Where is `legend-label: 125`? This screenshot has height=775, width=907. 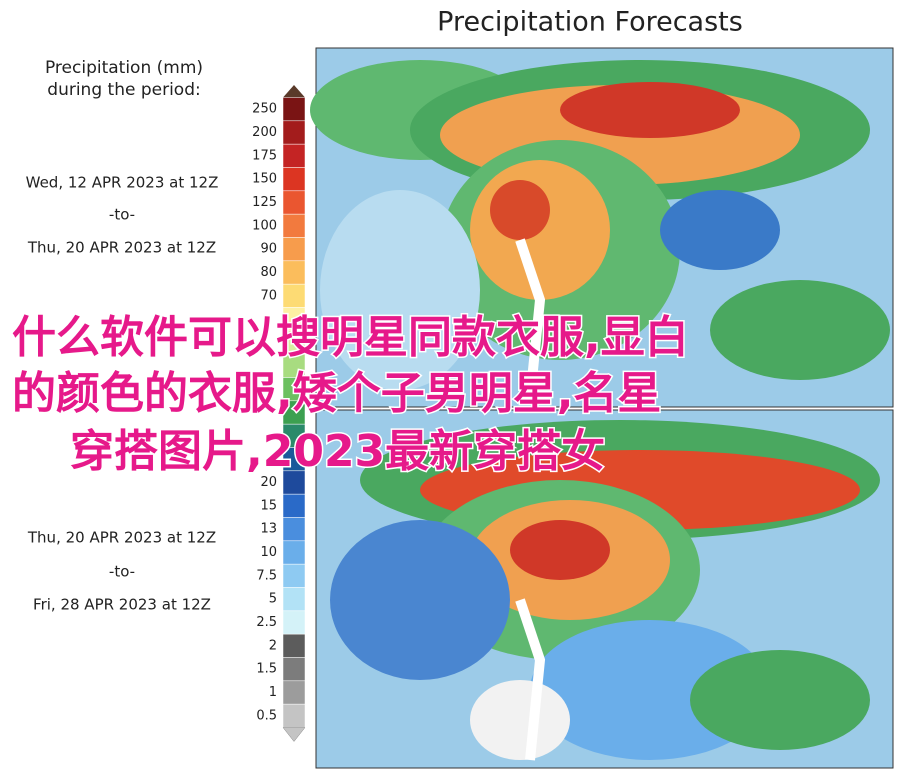 legend-label: 125 is located at coordinates (264, 202).